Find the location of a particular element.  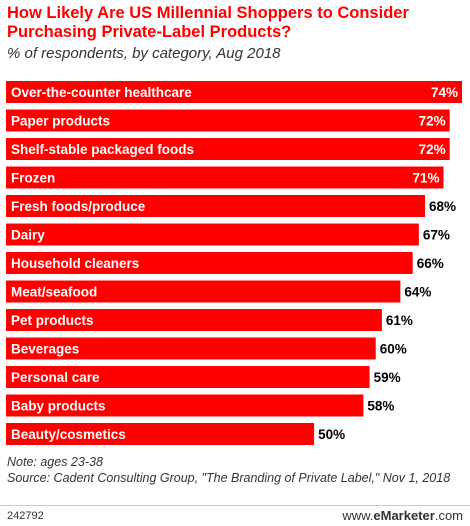

category-label-1: Paper products is located at coordinates (60, 121).